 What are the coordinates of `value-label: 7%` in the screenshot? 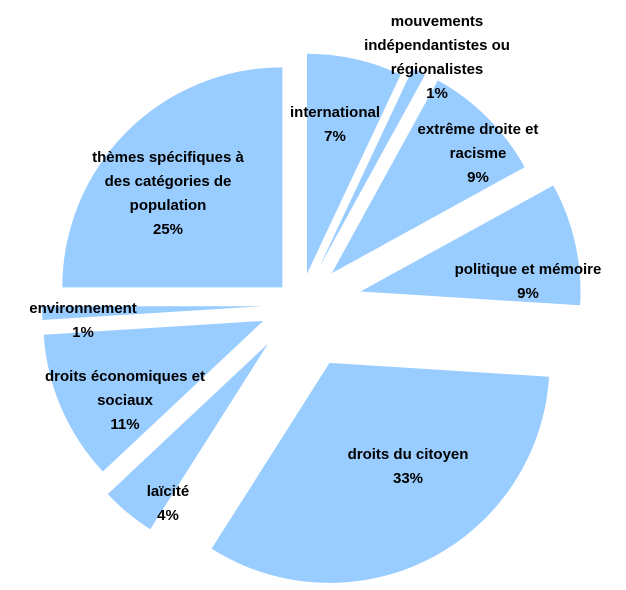 It's located at (335, 136).